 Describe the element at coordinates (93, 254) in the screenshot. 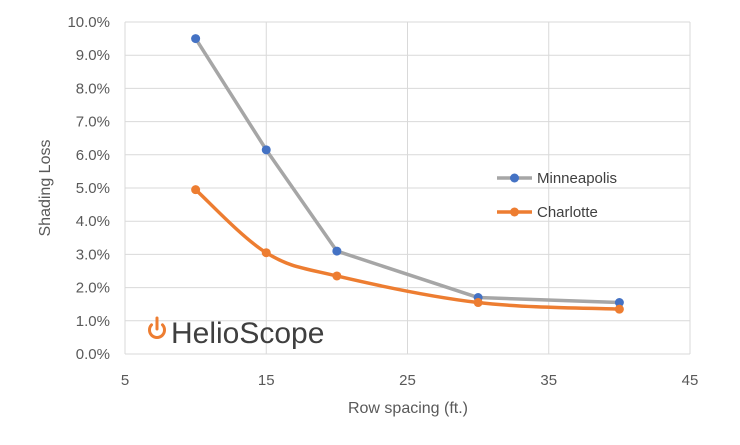

I see `y-tick-label: 3.0%` at that location.